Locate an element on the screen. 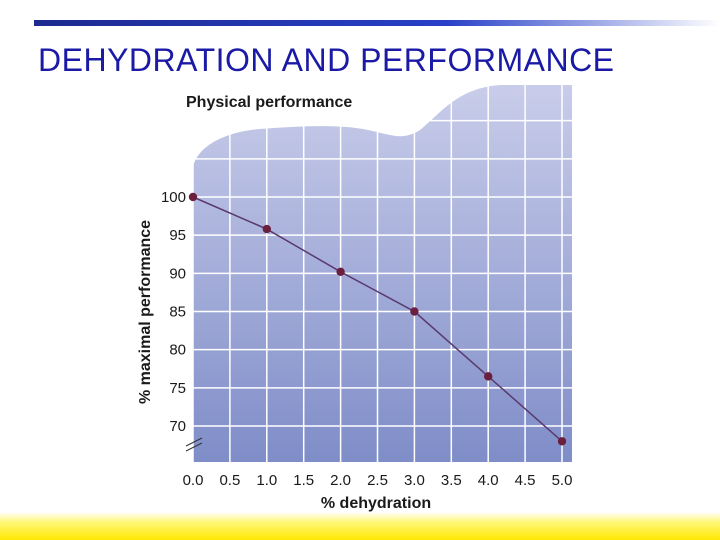 Image resolution: width=720 pixels, height=540 pixels. y-tick-label: 85 is located at coordinates (177, 312).